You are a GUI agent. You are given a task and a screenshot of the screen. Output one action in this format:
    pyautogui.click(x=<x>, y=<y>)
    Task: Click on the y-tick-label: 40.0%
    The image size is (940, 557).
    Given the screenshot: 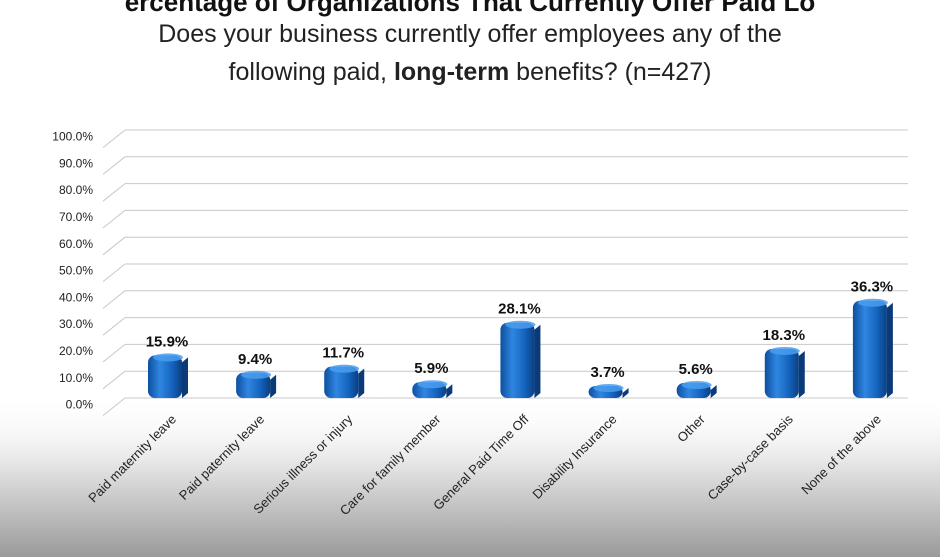 What is the action you would take?
    pyautogui.click(x=76, y=297)
    